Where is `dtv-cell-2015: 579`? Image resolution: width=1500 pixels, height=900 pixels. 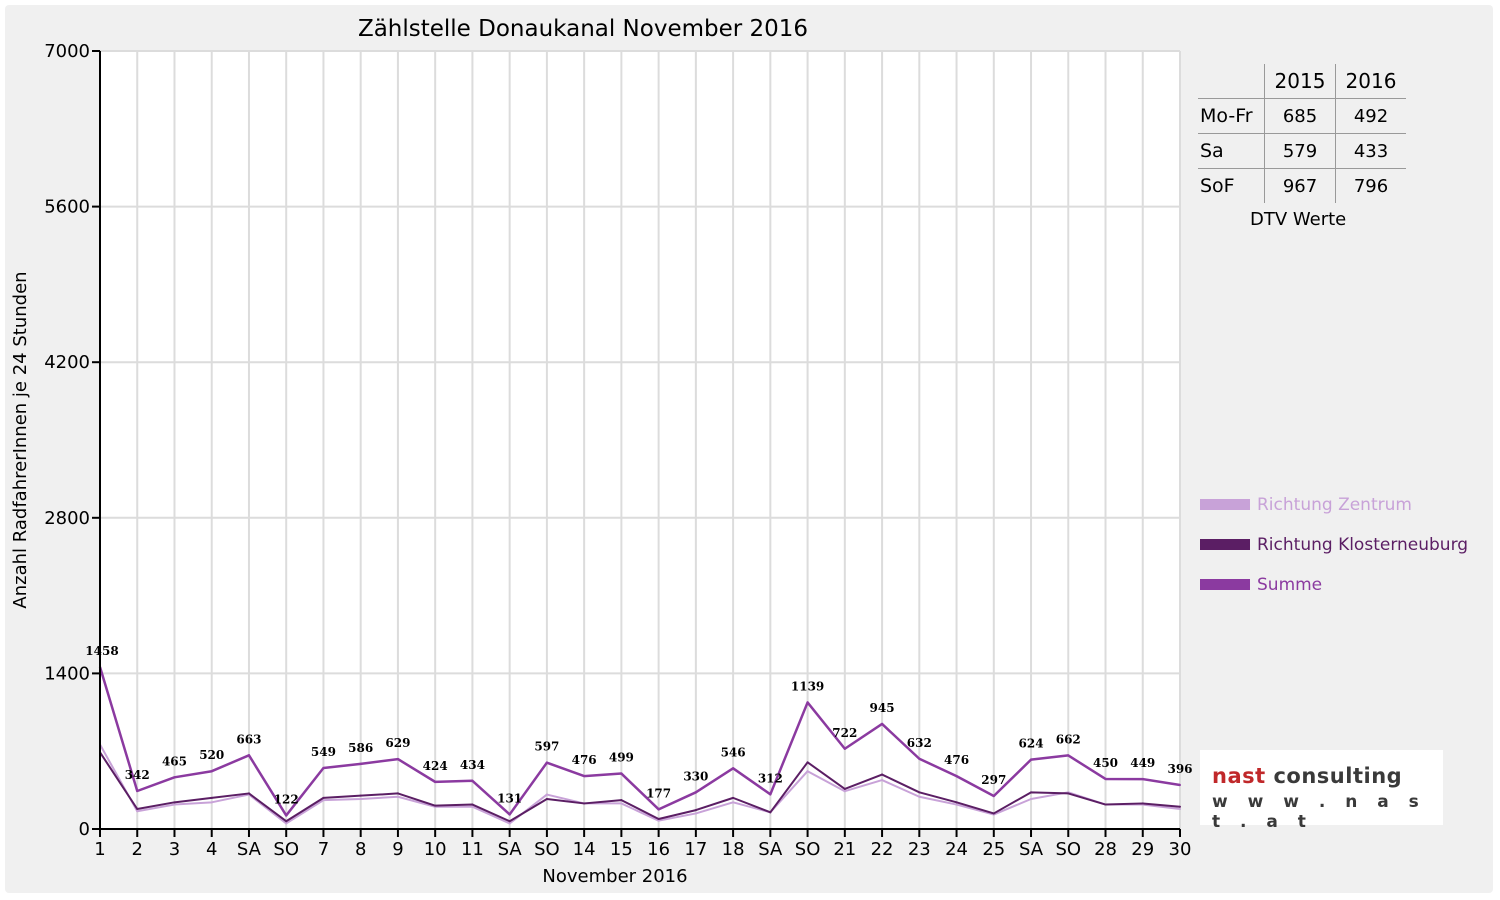 dtv-cell-2015: 579 is located at coordinates (1300, 151).